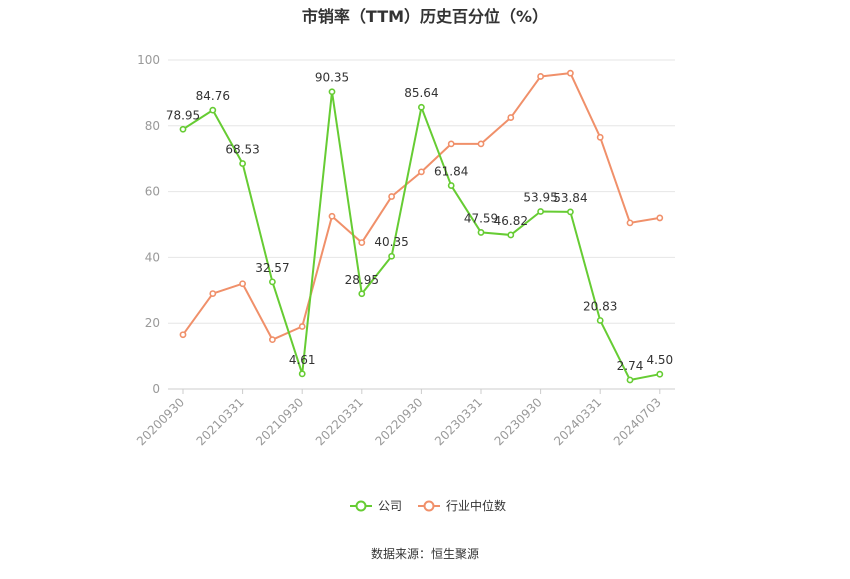 This screenshot has height=579, width=850. What do you see at coordinates (272, 268) in the screenshot?
I see `data-label: 32.57` at bounding box center [272, 268].